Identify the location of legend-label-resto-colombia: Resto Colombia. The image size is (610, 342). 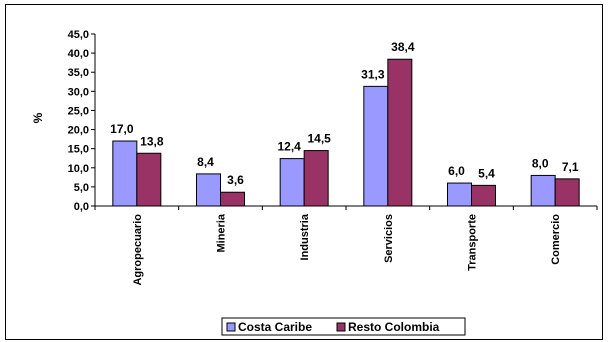
(394, 327).